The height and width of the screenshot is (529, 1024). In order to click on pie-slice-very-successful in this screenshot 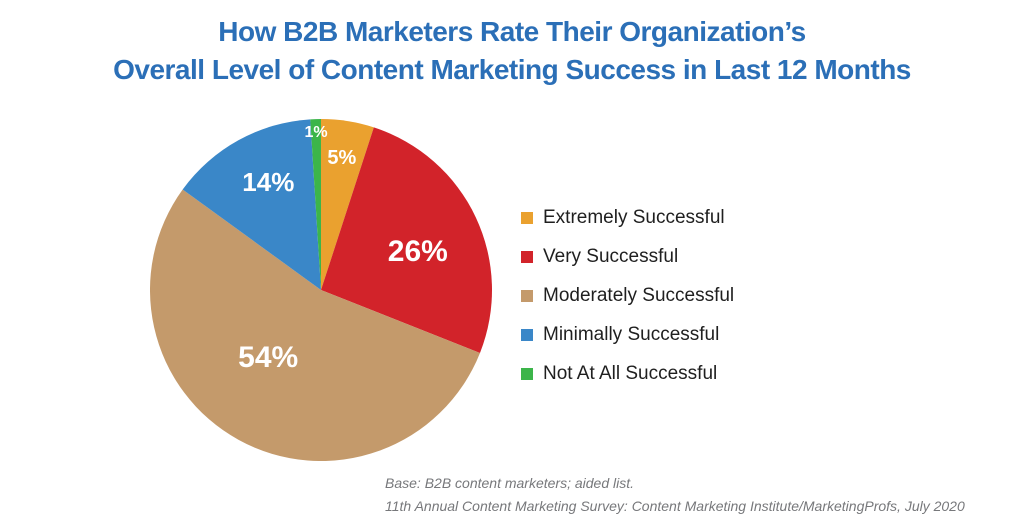, I will do `click(406, 240)`.